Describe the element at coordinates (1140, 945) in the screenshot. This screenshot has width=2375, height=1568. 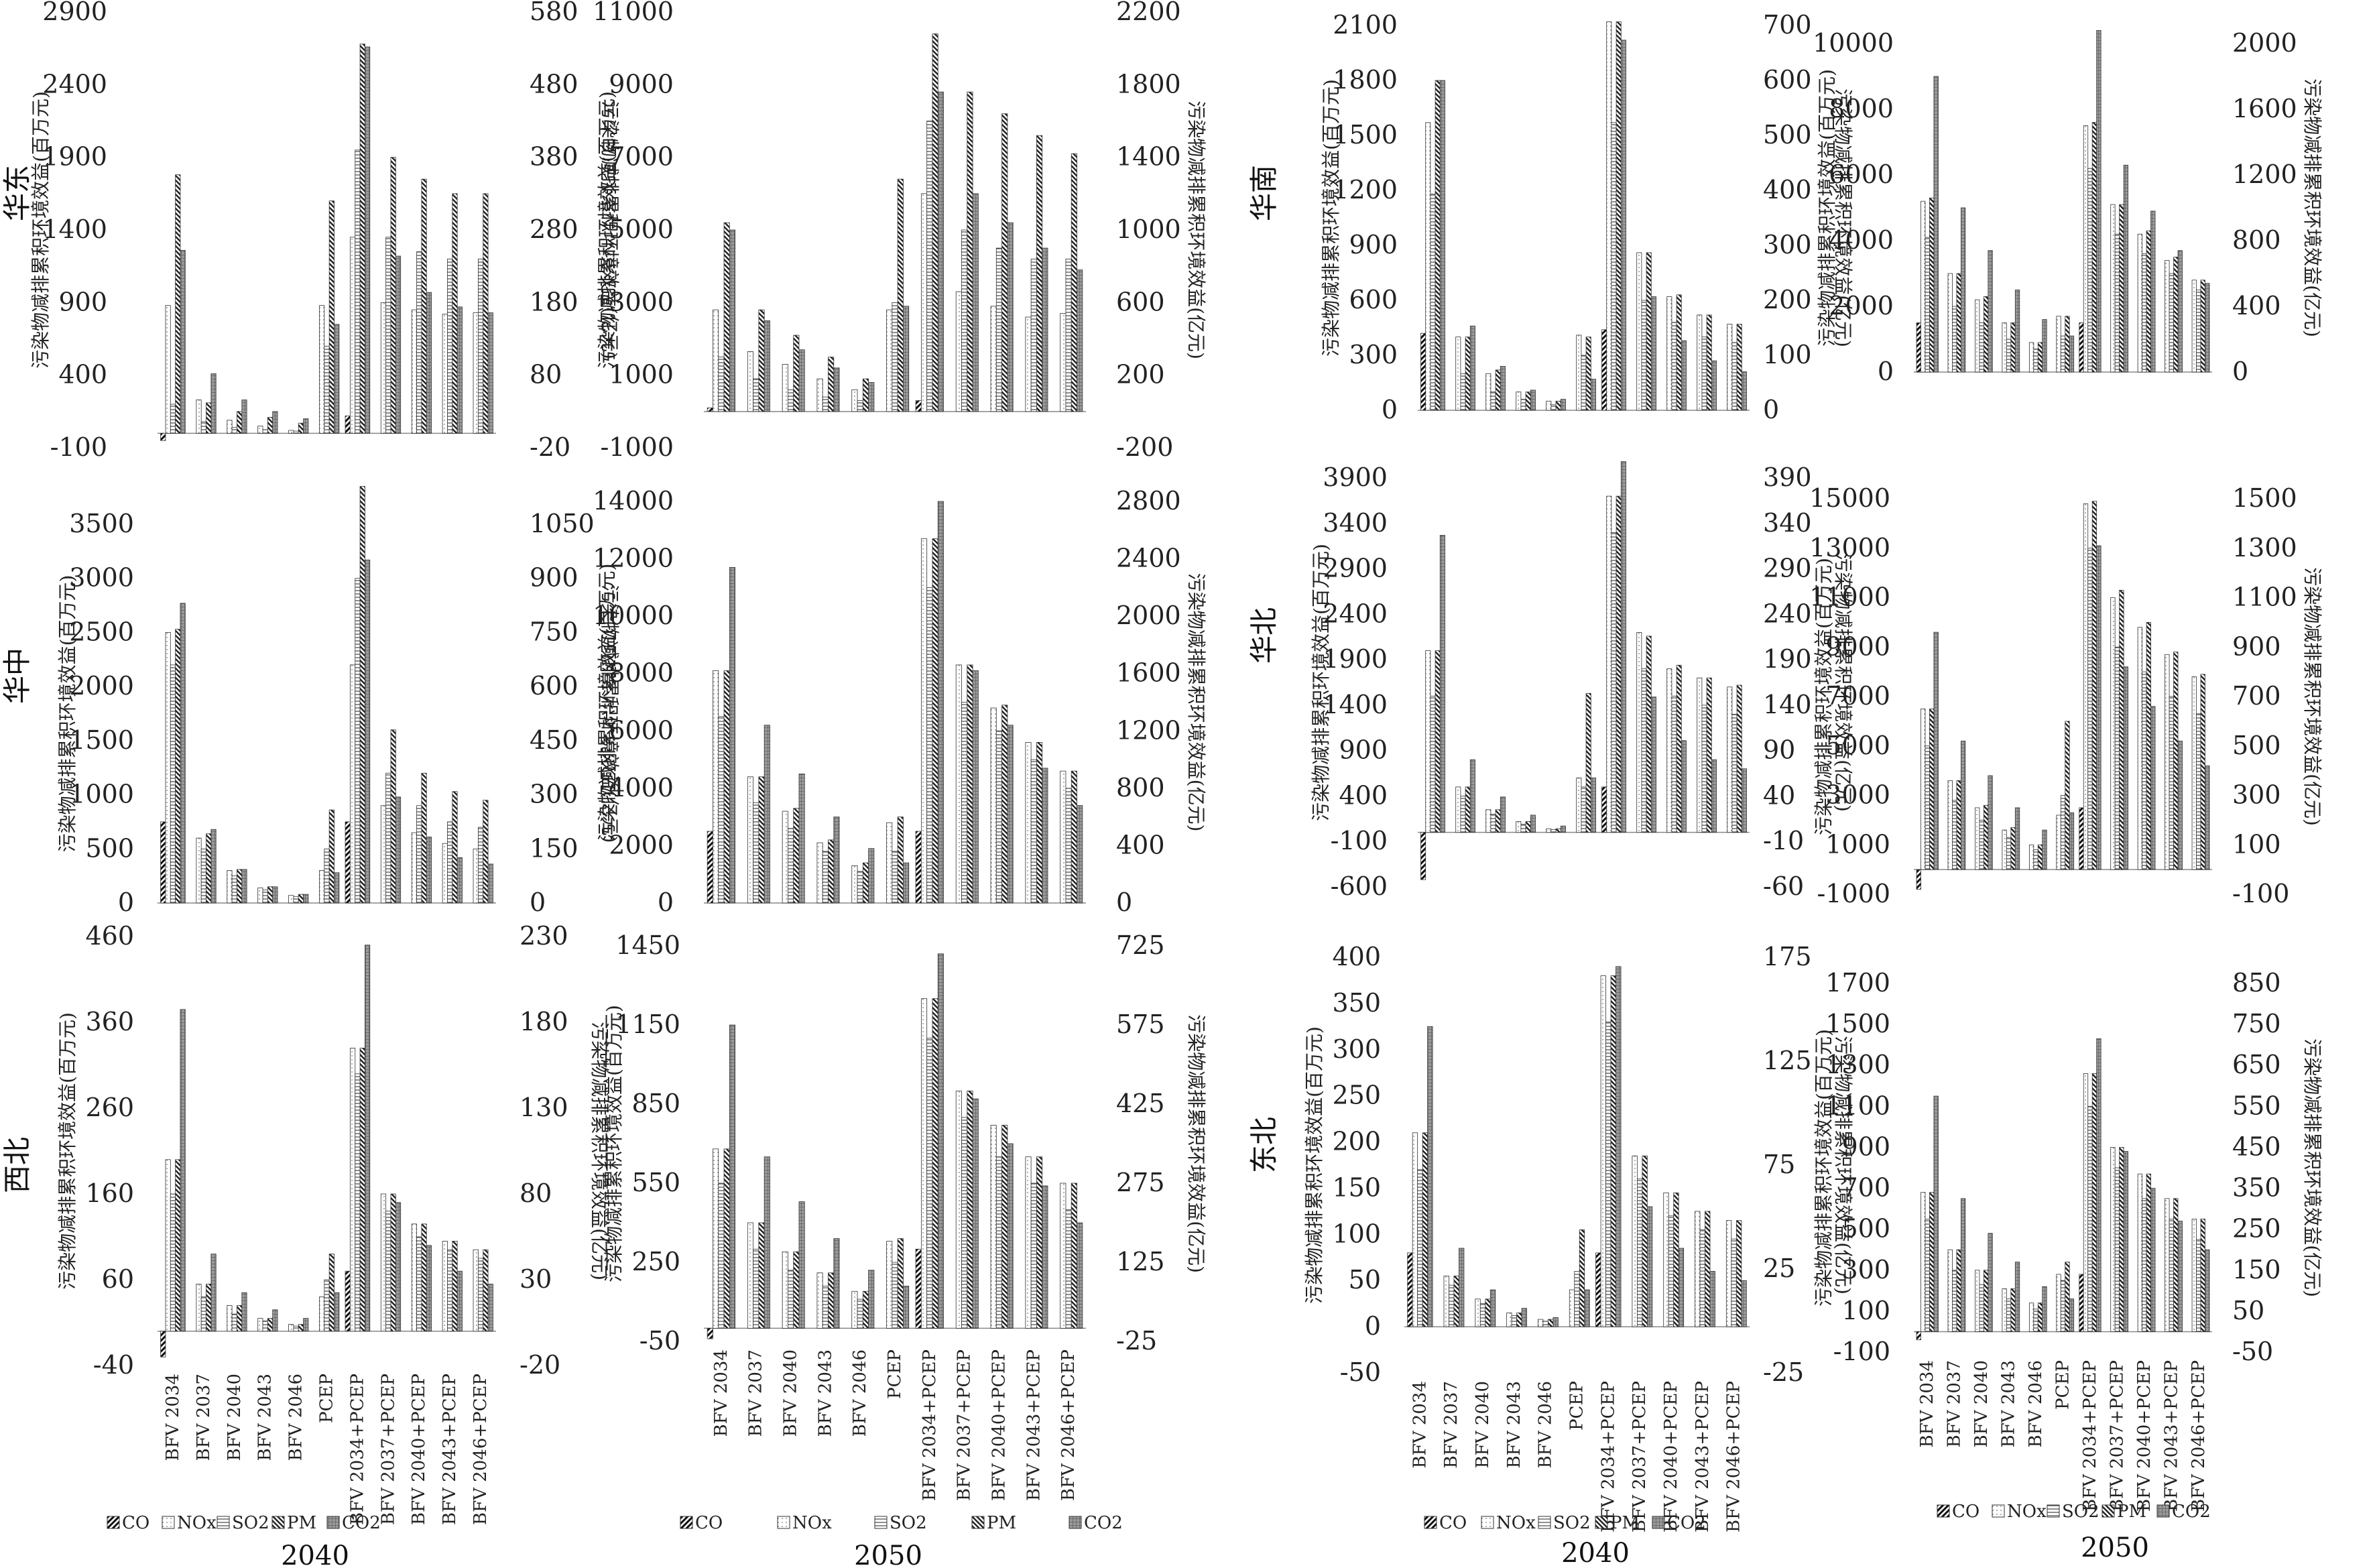
I see `y2-tick-label: 725` at that location.